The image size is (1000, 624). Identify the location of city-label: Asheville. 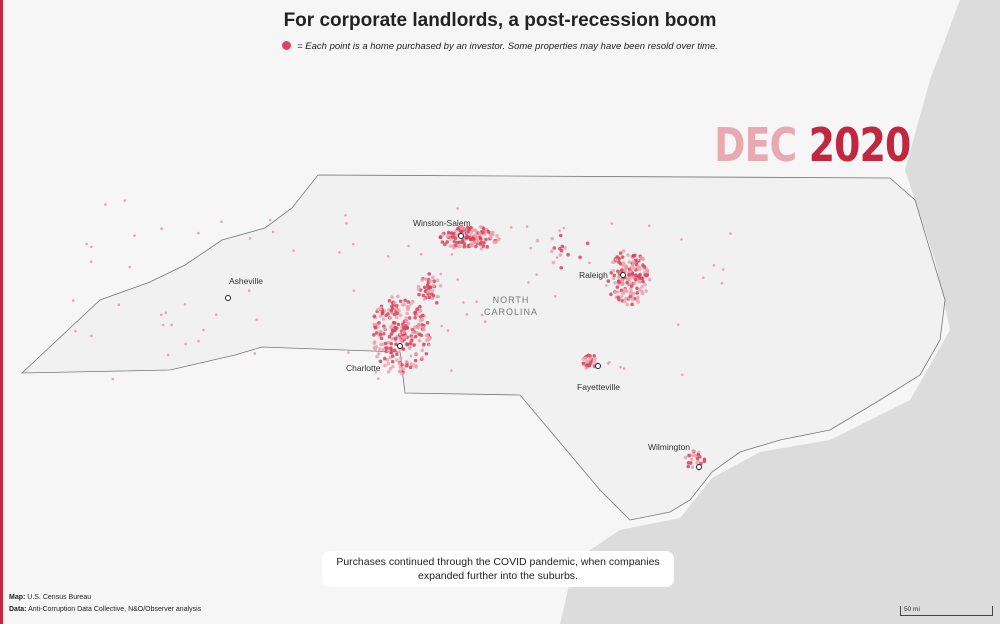
(246, 281).